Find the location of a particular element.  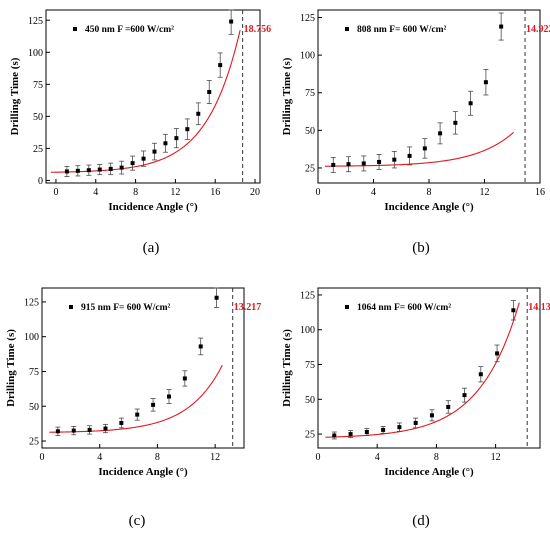

legend-text: 915 nm F= 600 W/cm² is located at coordinates (126, 308).